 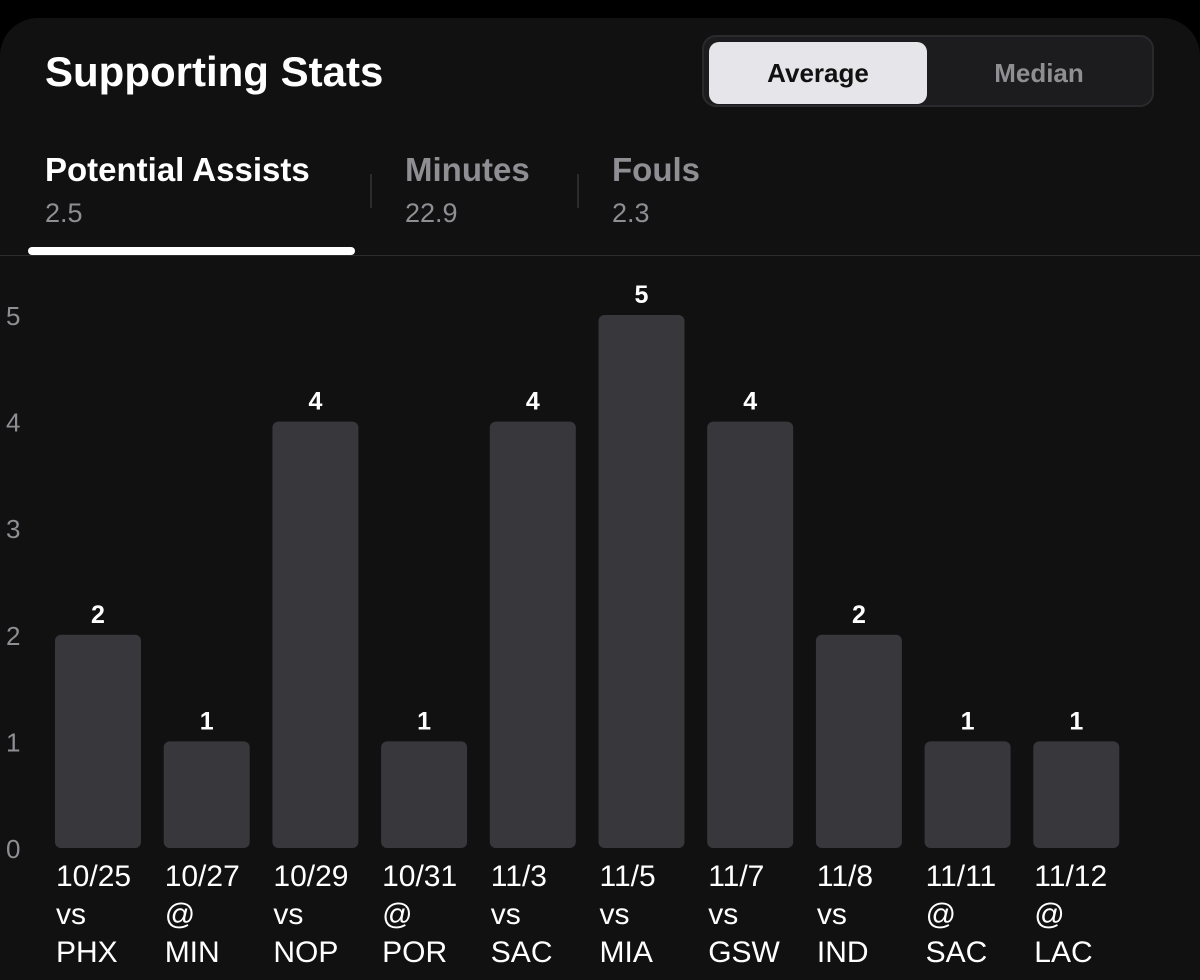 What do you see at coordinates (202, 876) in the screenshot?
I see `x-tick-label: 10/27` at bounding box center [202, 876].